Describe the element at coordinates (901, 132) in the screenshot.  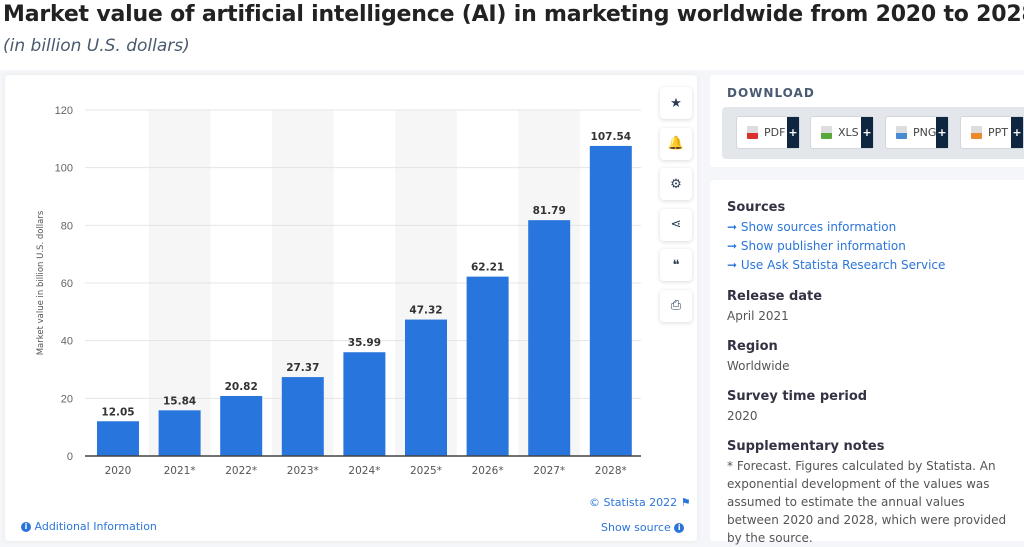
I see `png-file-icon` at that location.